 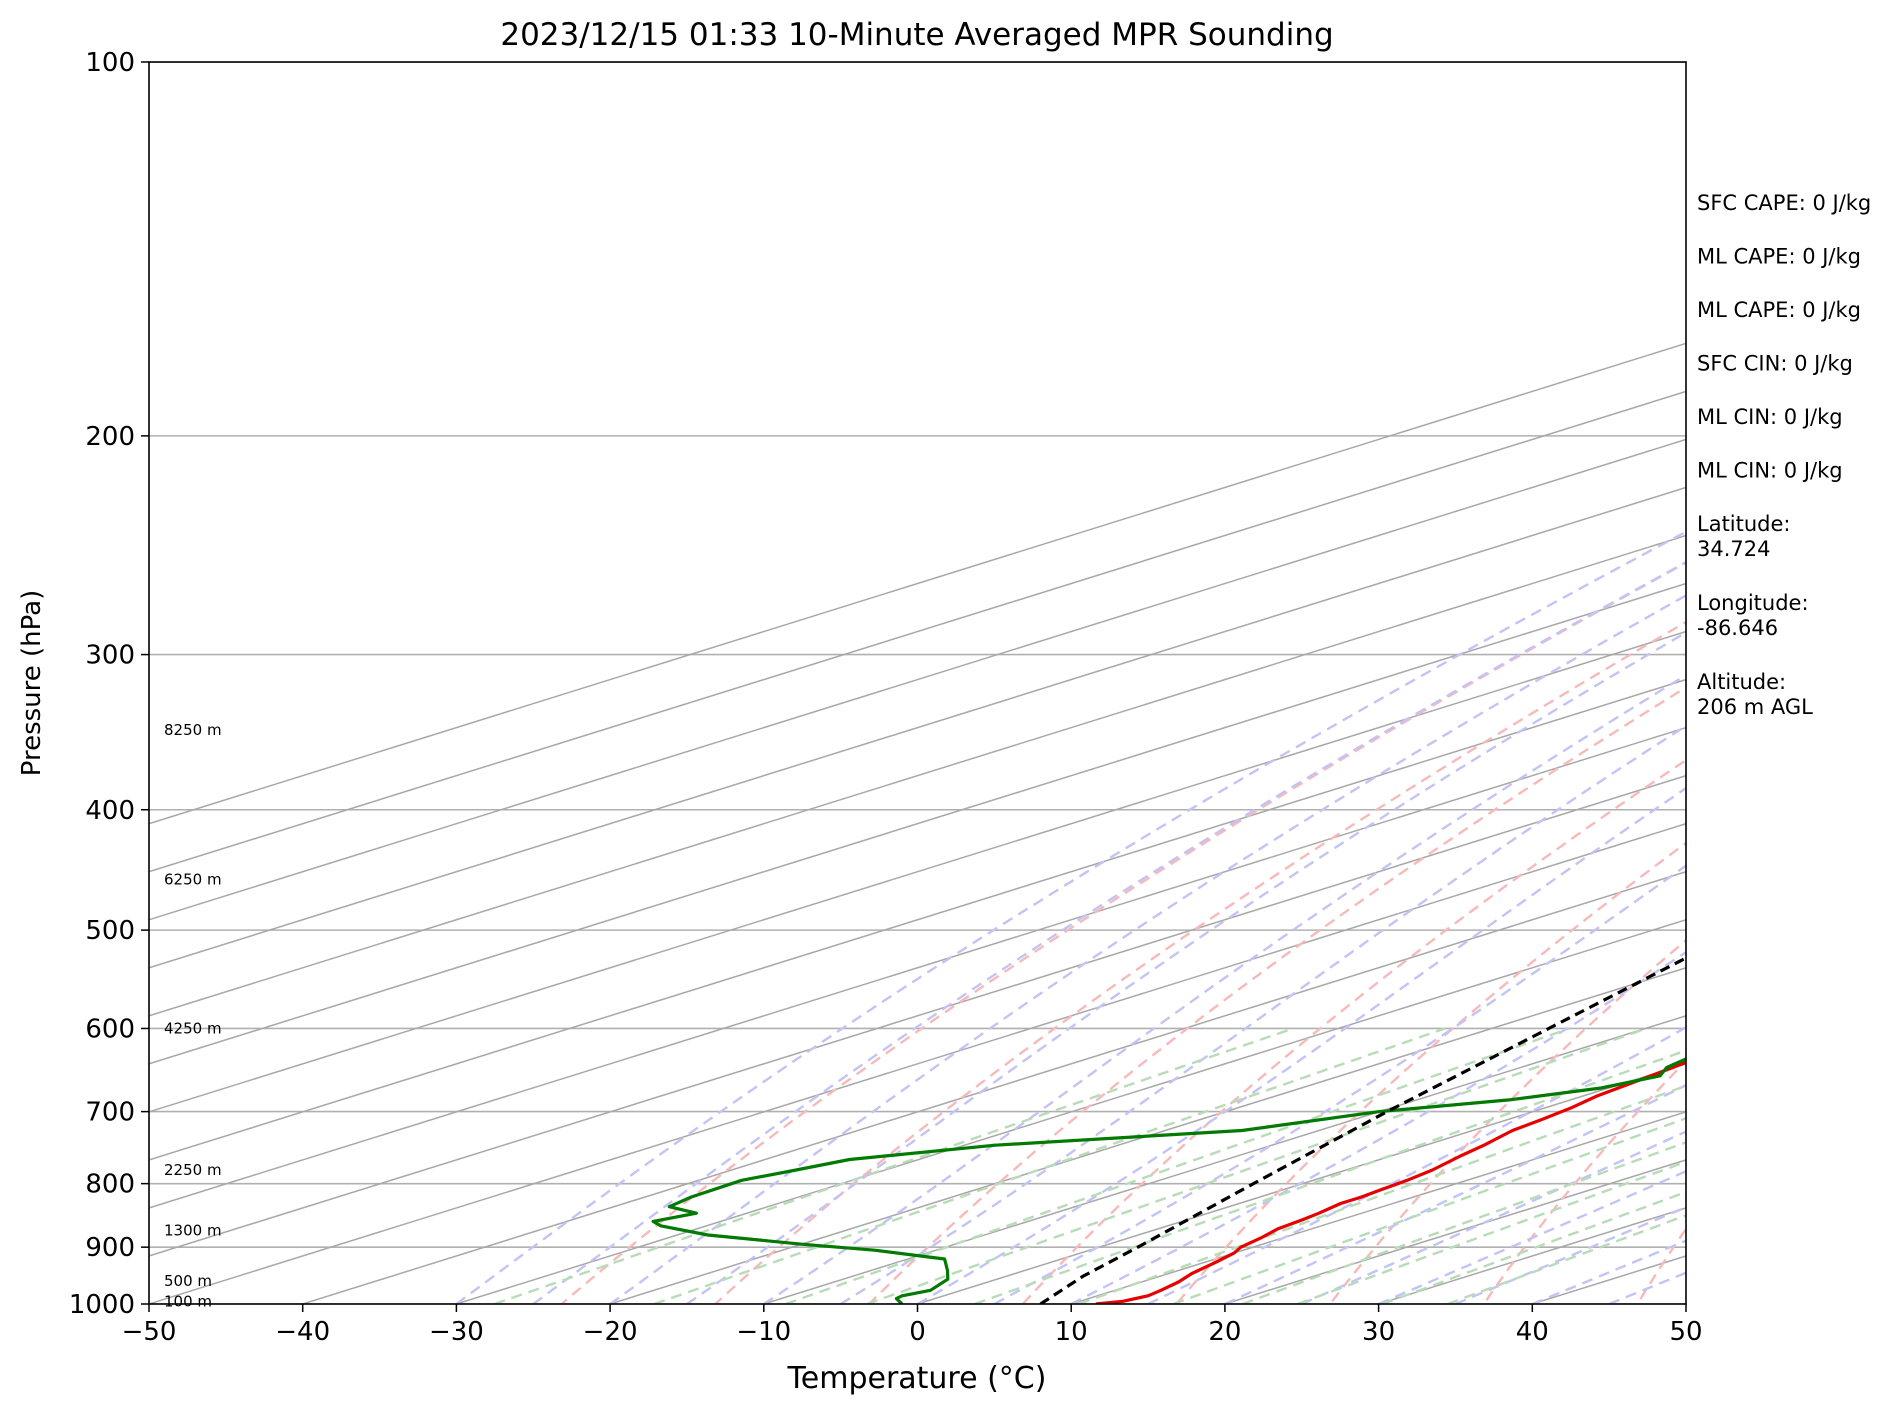 I want to click on x-tick-label: −40, so click(x=302, y=1332).